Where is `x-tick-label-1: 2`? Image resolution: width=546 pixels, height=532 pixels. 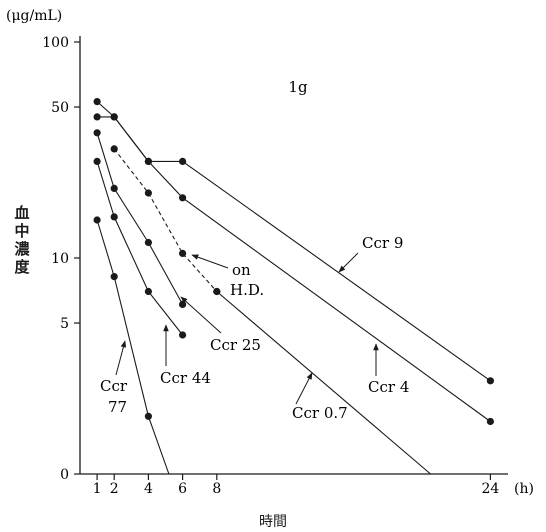 x-tick-label-1: 2 is located at coordinates (114, 489).